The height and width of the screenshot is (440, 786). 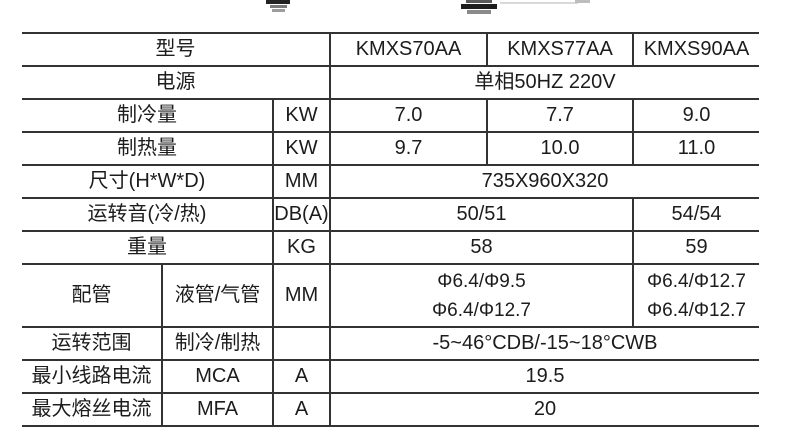 What do you see at coordinates (217, 409) in the screenshot?
I see `row-sublabel-cell: MFA` at bounding box center [217, 409].